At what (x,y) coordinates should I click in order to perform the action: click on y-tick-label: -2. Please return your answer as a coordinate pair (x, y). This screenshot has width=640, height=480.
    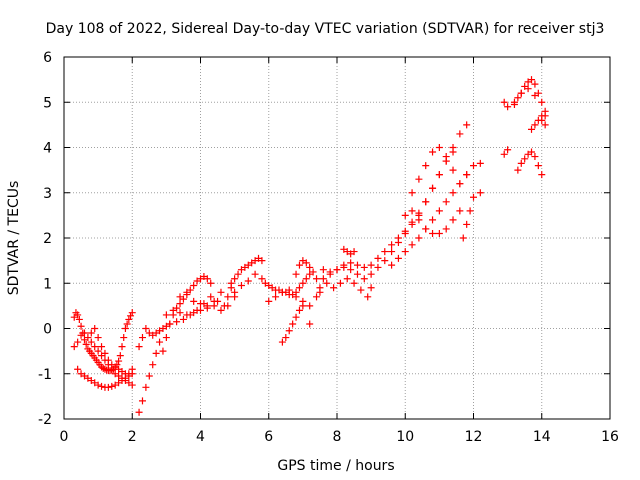
    Looking at the image, I should click on (45, 420).